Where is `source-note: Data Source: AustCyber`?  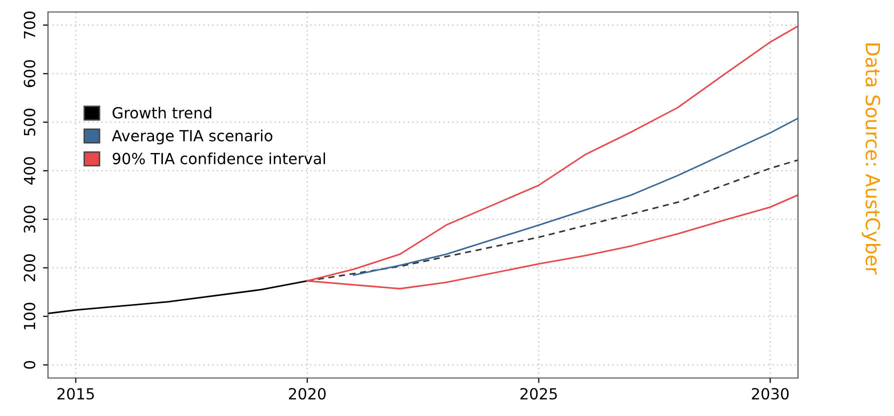
source-note: Data Source: AustCyber is located at coordinates (871, 159).